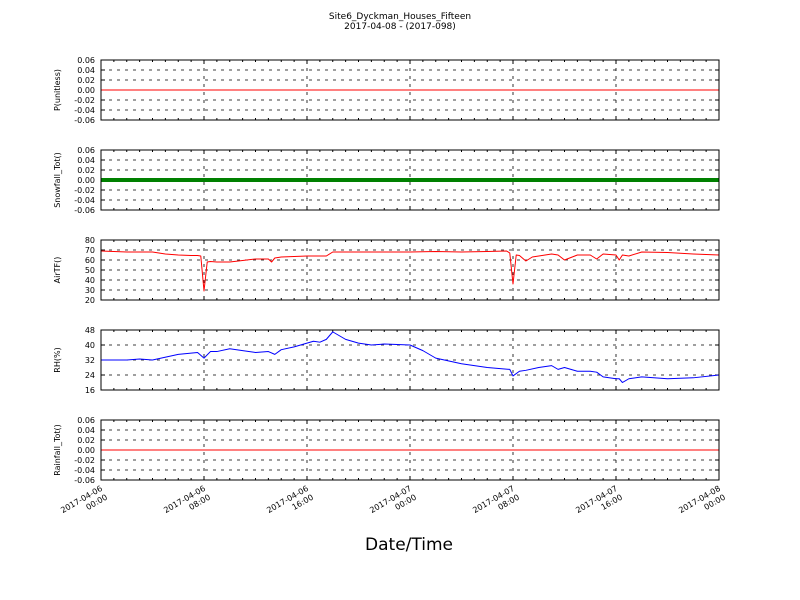 This screenshot has width=800, height=600. Describe the element at coordinates (409, 545) in the screenshot. I see `x-axis-label: Date/Time` at that location.